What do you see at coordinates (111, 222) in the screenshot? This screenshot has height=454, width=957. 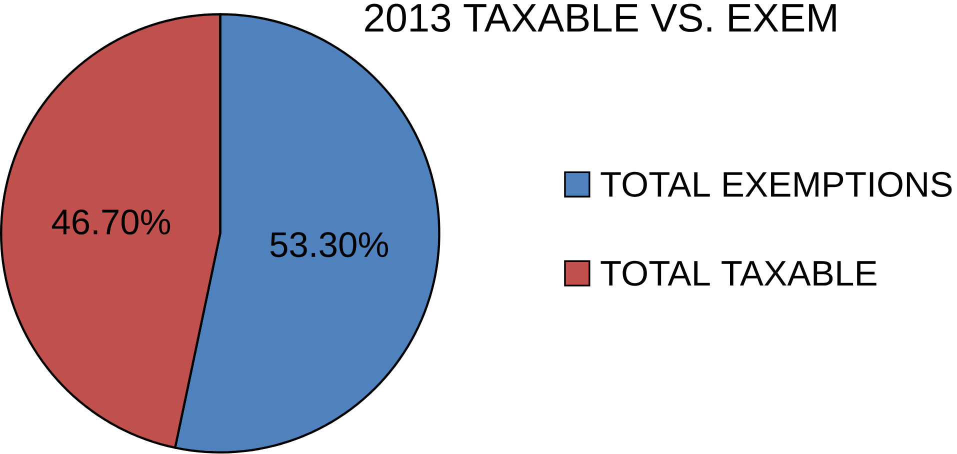 I see `data-label: 46.70%` at bounding box center [111, 222].